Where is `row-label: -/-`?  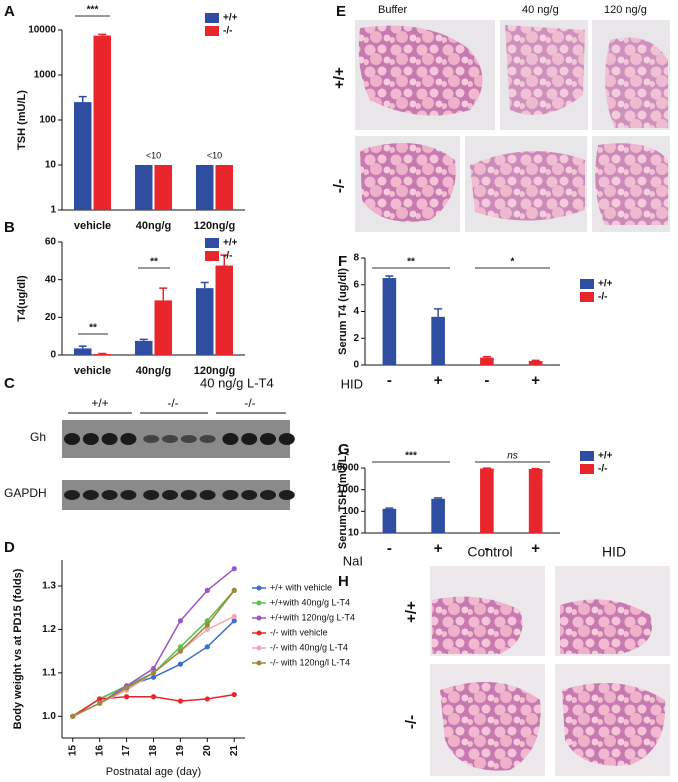 row-label: -/- is located at coordinates (339, 186).